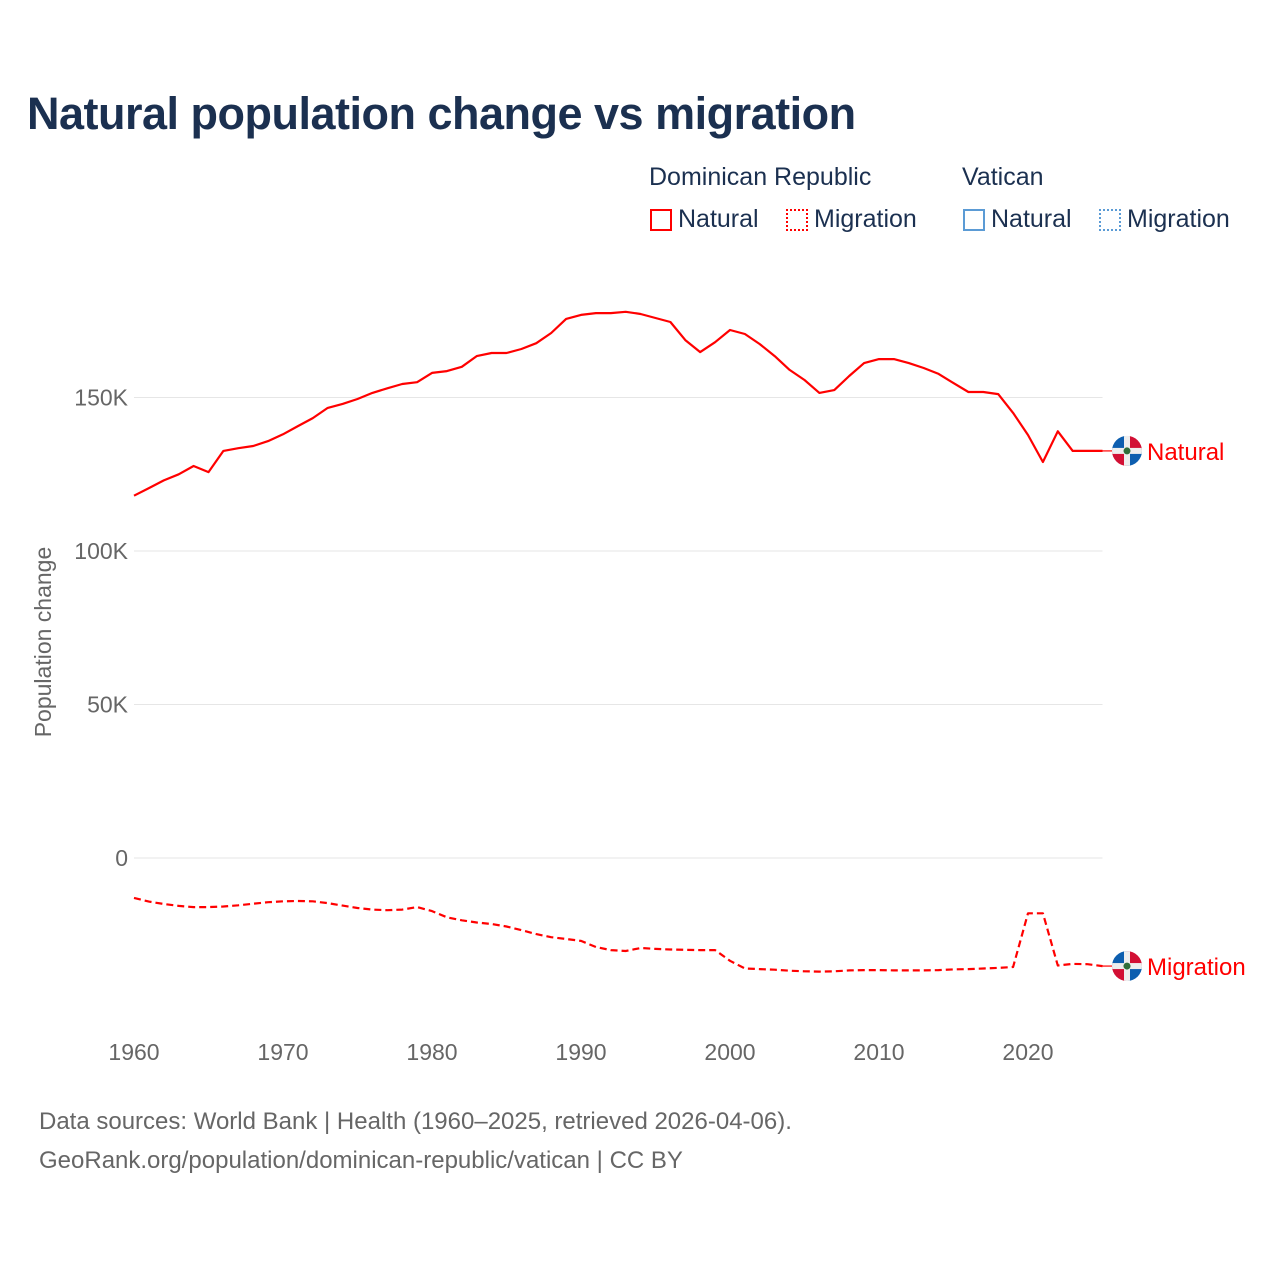  I want to click on x-tick-label: 1990, so click(580, 1052).